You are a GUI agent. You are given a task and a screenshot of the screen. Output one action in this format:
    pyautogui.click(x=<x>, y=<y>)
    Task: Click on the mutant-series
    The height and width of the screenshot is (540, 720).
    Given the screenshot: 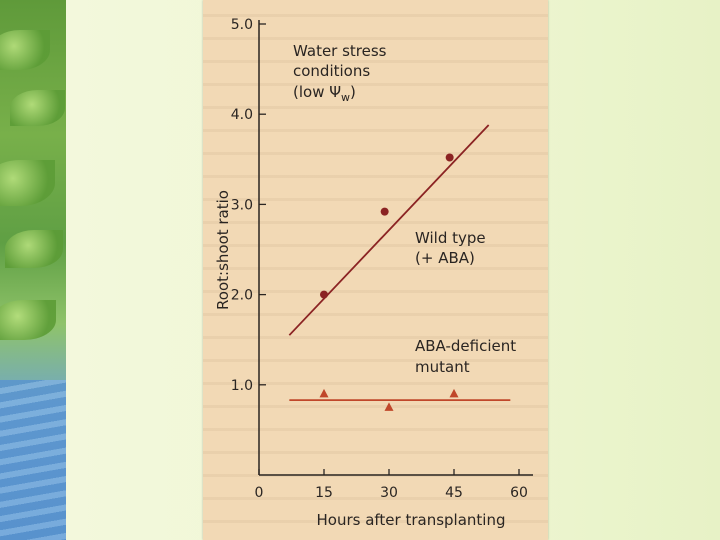 What is the action you would take?
    pyautogui.click(x=400, y=399)
    